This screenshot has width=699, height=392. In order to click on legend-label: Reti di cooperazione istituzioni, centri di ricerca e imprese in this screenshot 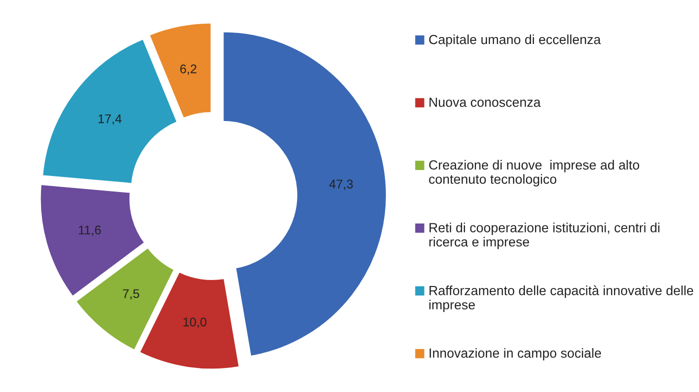, I will do `click(544, 236)`.